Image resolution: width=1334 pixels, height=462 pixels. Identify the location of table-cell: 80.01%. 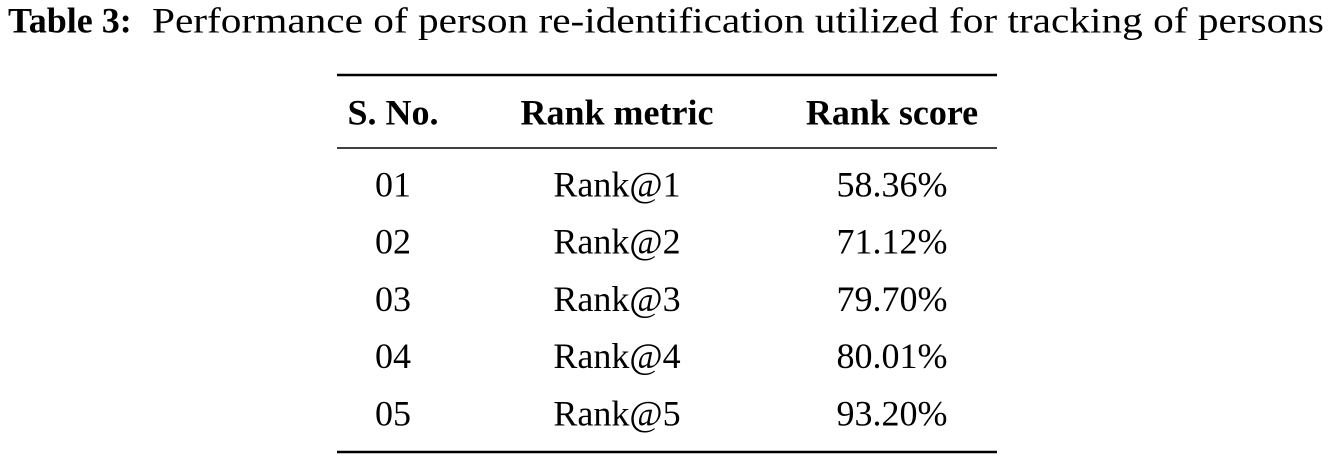
(892, 356).